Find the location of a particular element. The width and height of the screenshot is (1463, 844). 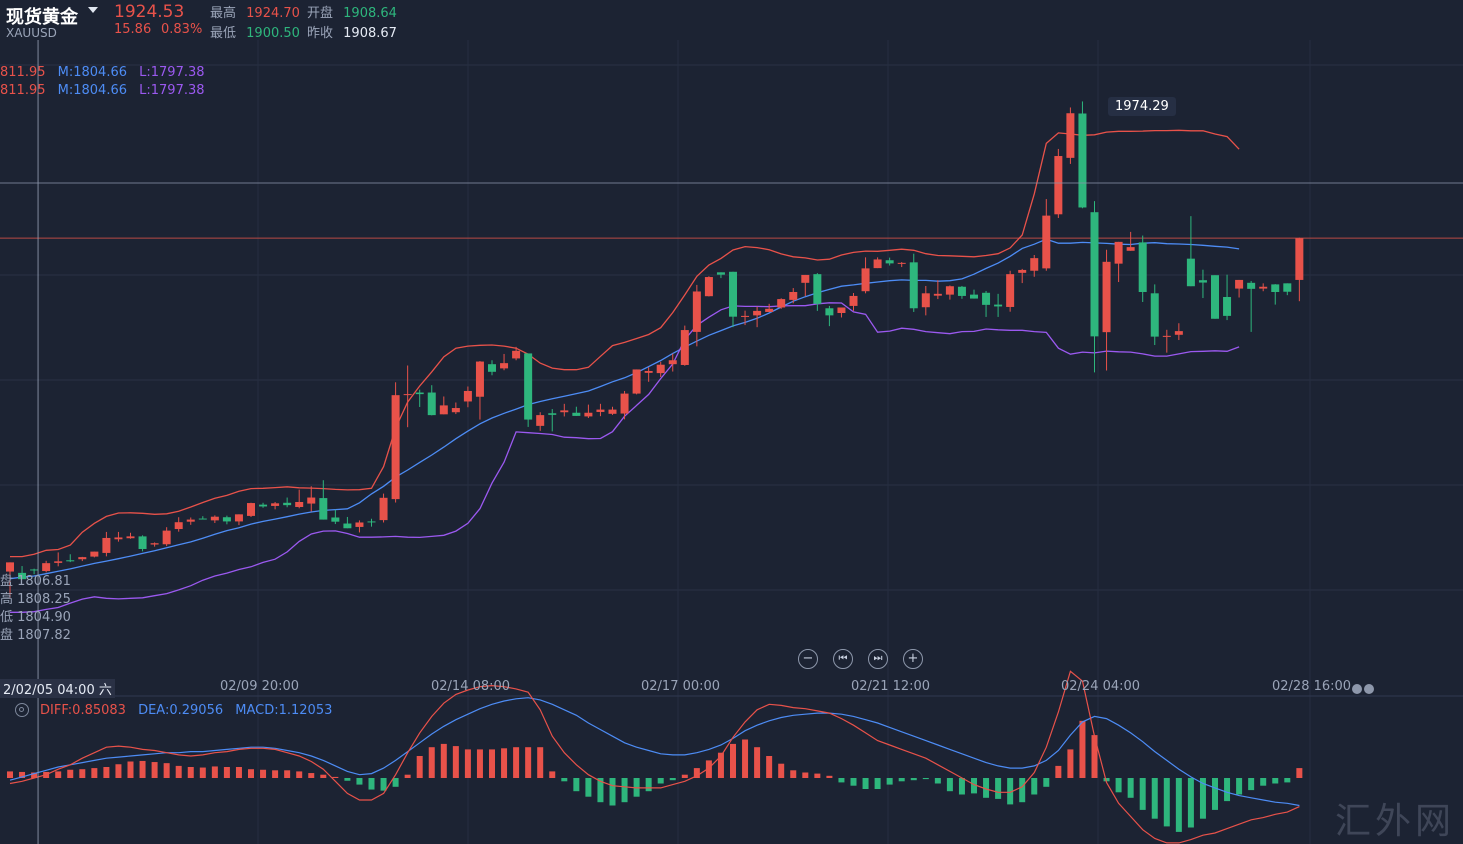

high-label: 最高 is located at coordinates (223, 13).